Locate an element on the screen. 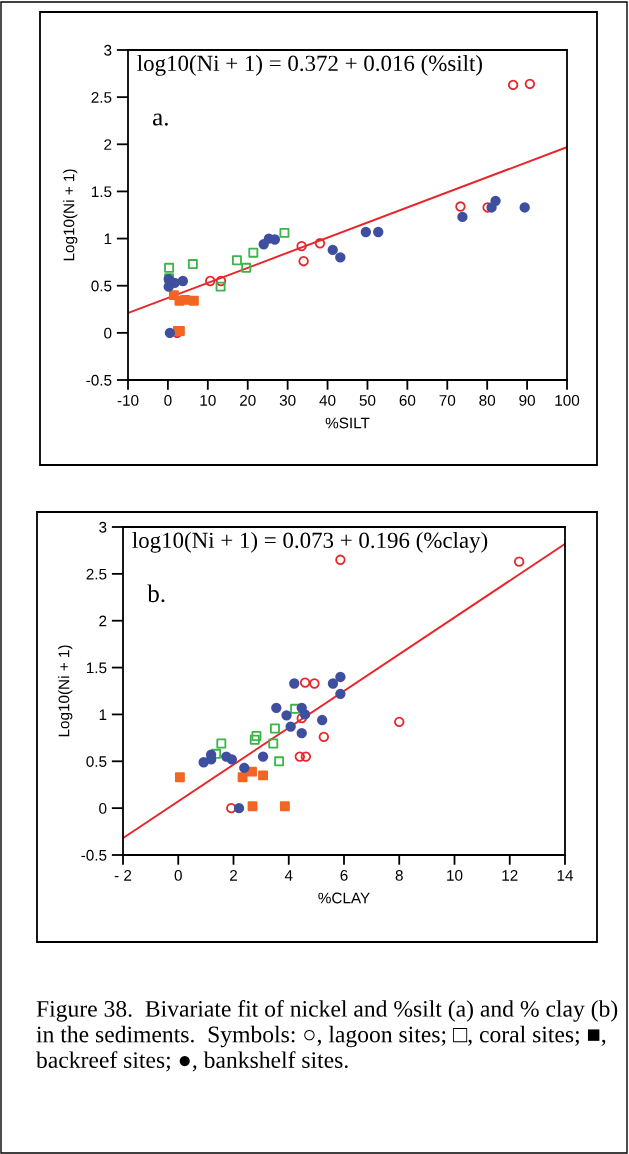 The width and height of the screenshot is (629, 1154). x-tick-label: 6 is located at coordinates (344, 875).